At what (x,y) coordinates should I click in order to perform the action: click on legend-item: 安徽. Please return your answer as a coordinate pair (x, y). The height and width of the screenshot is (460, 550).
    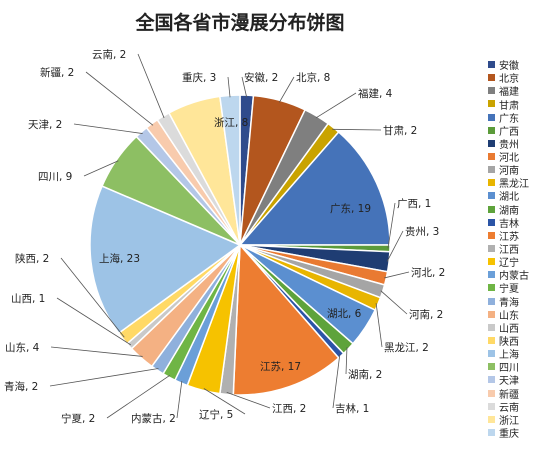
    Looking at the image, I should click on (518, 65).